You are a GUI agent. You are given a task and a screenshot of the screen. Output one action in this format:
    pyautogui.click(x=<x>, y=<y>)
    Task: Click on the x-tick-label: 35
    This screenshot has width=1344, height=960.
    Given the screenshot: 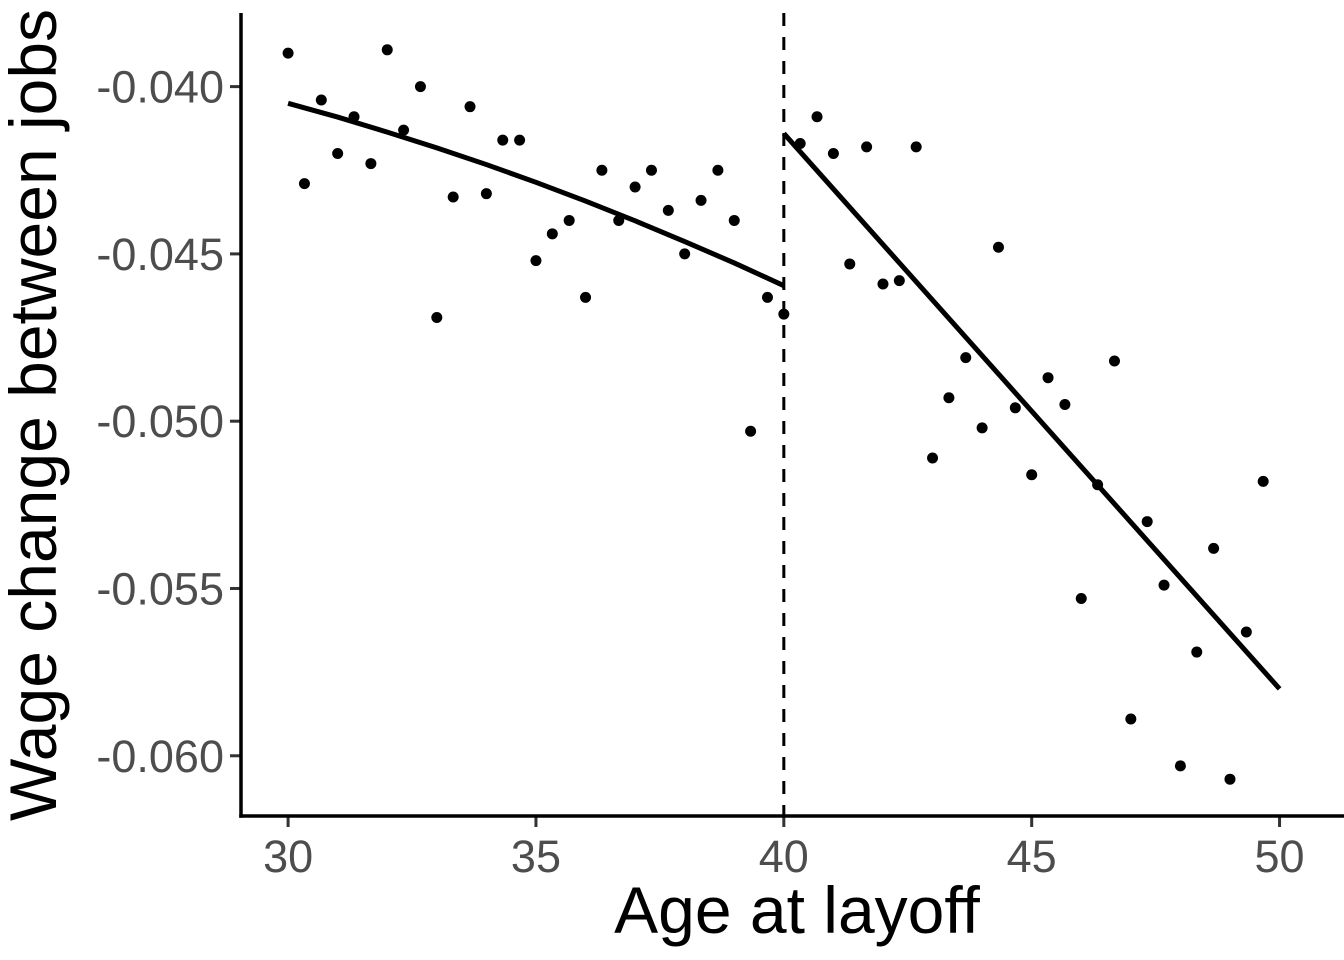 What is the action you would take?
    pyautogui.click(x=536, y=856)
    